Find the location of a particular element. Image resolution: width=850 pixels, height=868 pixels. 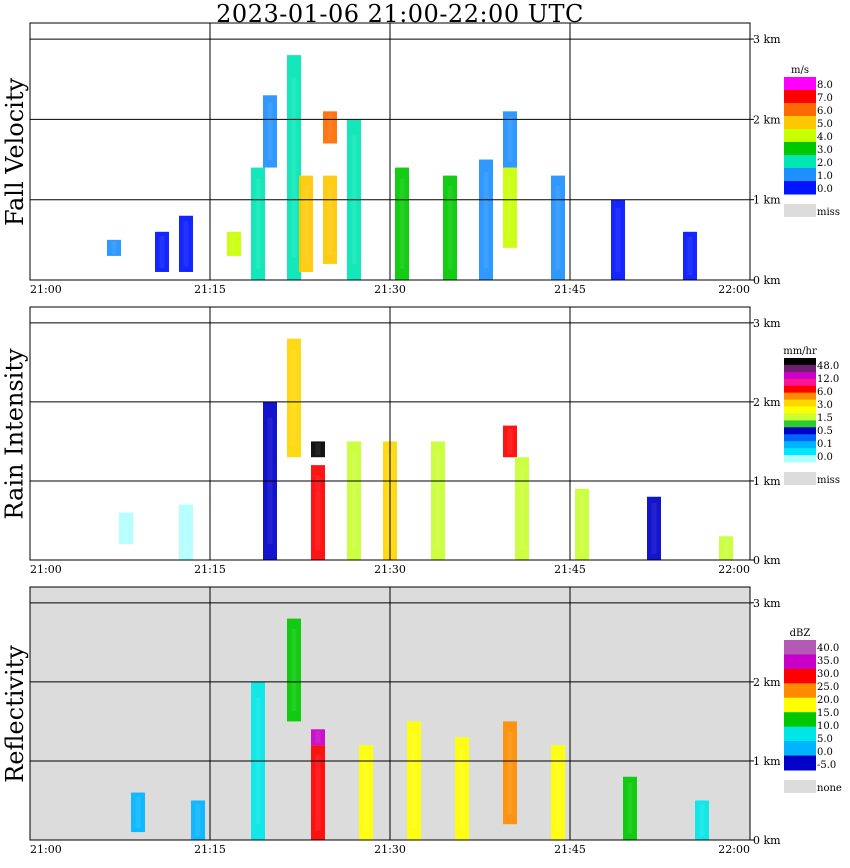

legend-label: 0.1 is located at coordinates (825, 444).